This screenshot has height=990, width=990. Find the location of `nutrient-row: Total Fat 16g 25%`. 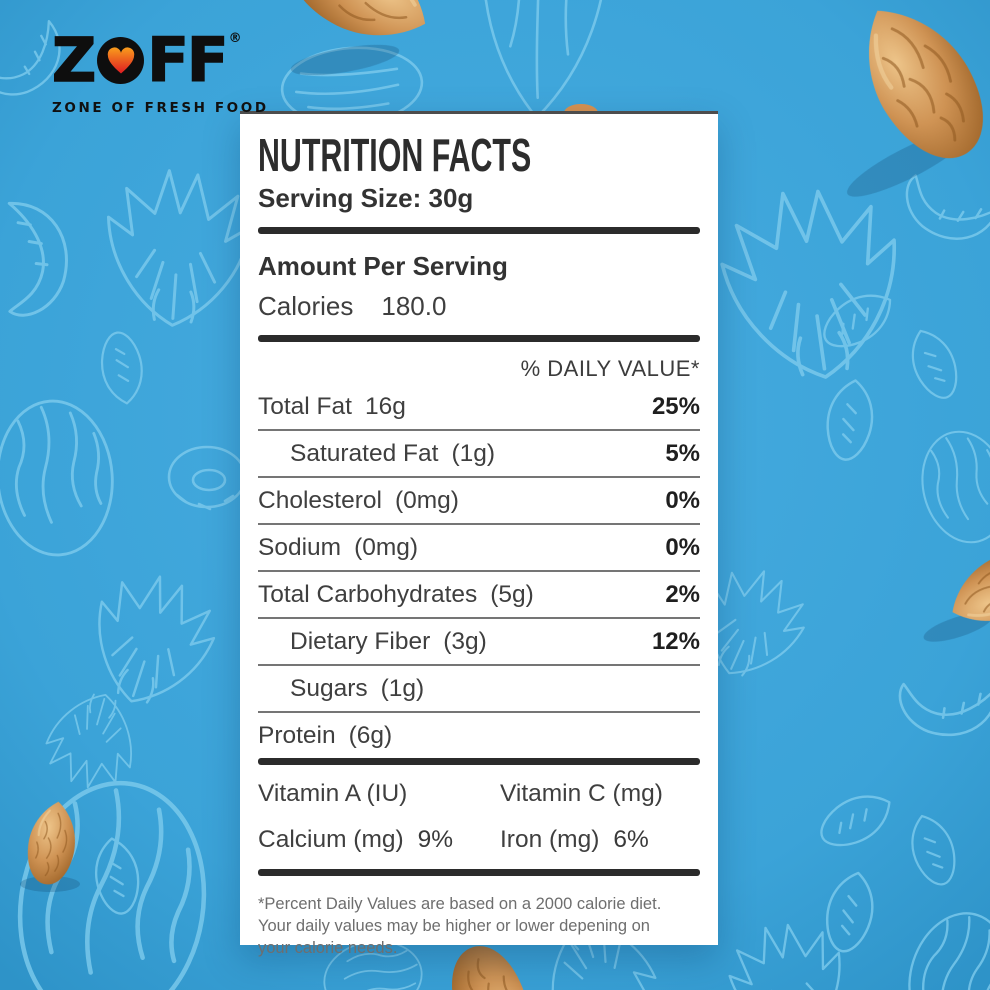

nutrient-row: Total Fat 16g 25% is located at coordinates (479, 407).